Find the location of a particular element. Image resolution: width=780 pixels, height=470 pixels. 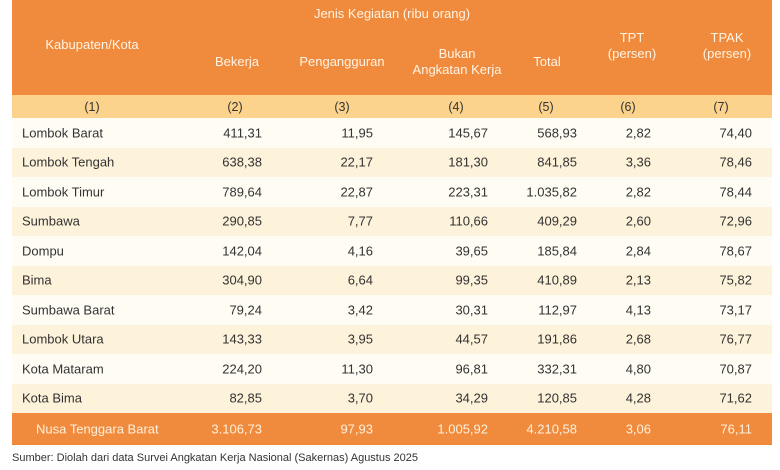

header-bukan-angkatan-kerja: Bukan Angkatan Kerja is located at coordinates (457, 62).